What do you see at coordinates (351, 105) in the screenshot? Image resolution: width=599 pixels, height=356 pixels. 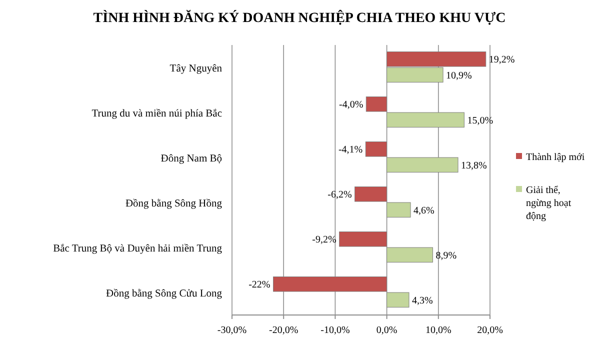 I see `data-label: -4,0%` at bounding box center [351, 105].